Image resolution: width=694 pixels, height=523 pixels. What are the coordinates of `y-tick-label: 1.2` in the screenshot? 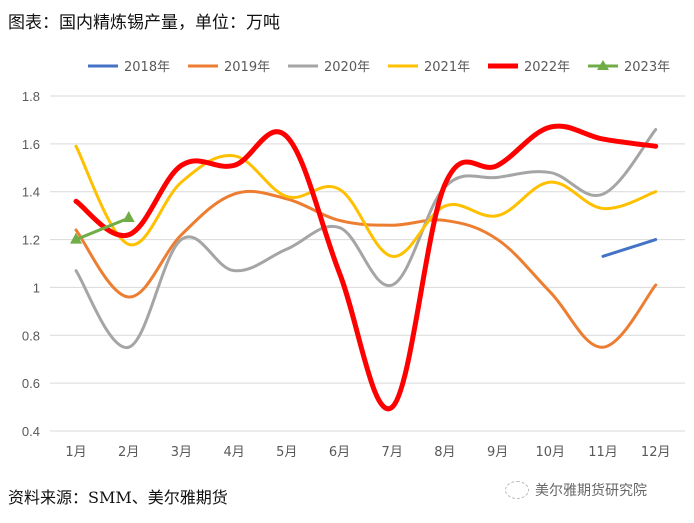 It's located at (31, 240).